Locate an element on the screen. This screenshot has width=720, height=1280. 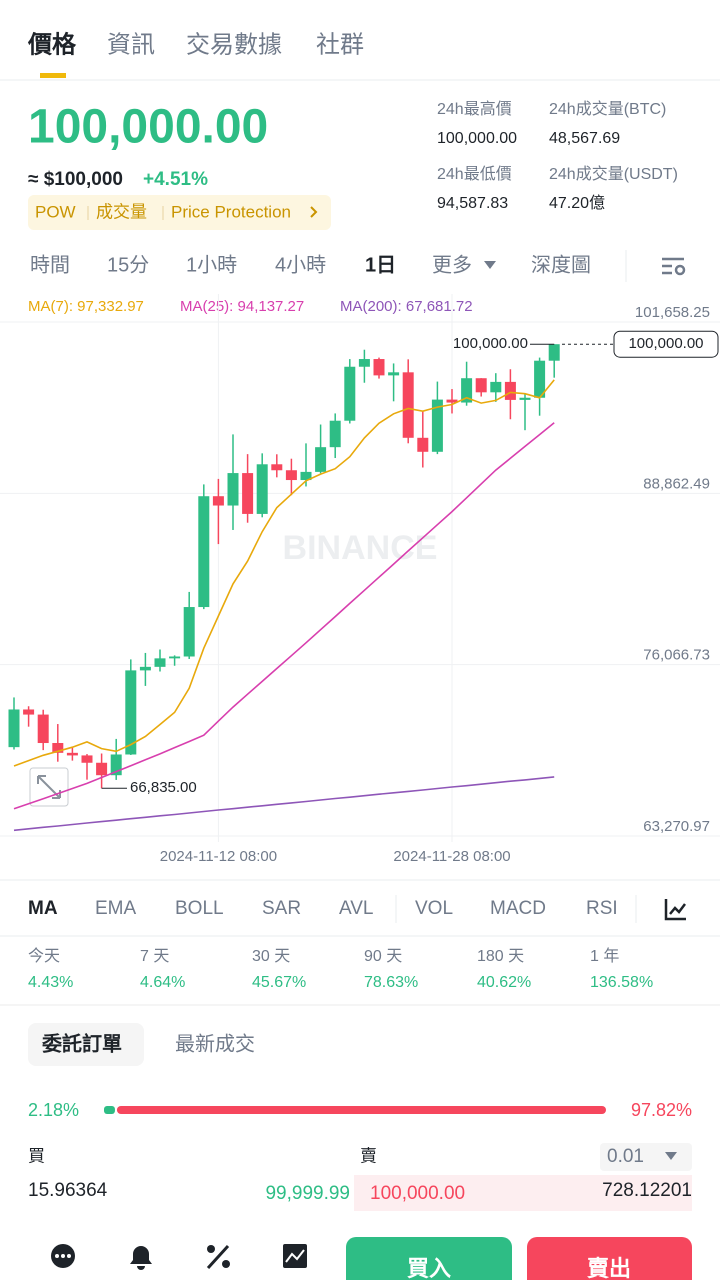
expand-icon is located at coordinates (49, 787).